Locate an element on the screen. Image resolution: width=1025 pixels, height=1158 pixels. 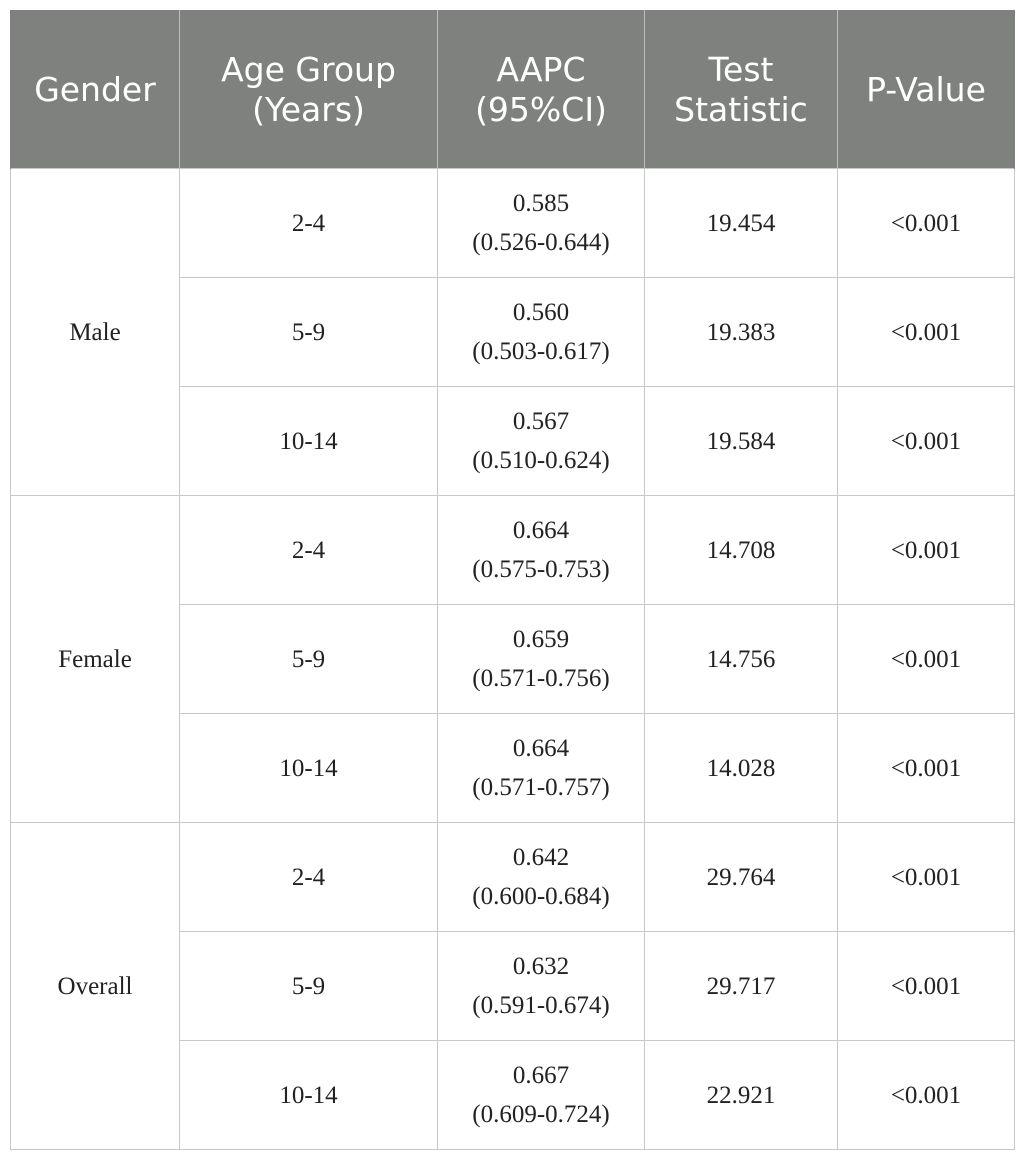
gender-cell: Overall is located at coordinates (95, 986).